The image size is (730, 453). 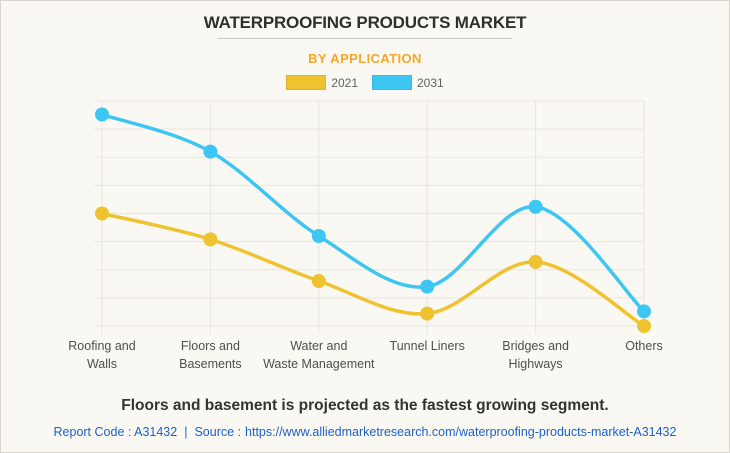 I want to click on x-axis-label: Highways, so click(x=536, y=364).